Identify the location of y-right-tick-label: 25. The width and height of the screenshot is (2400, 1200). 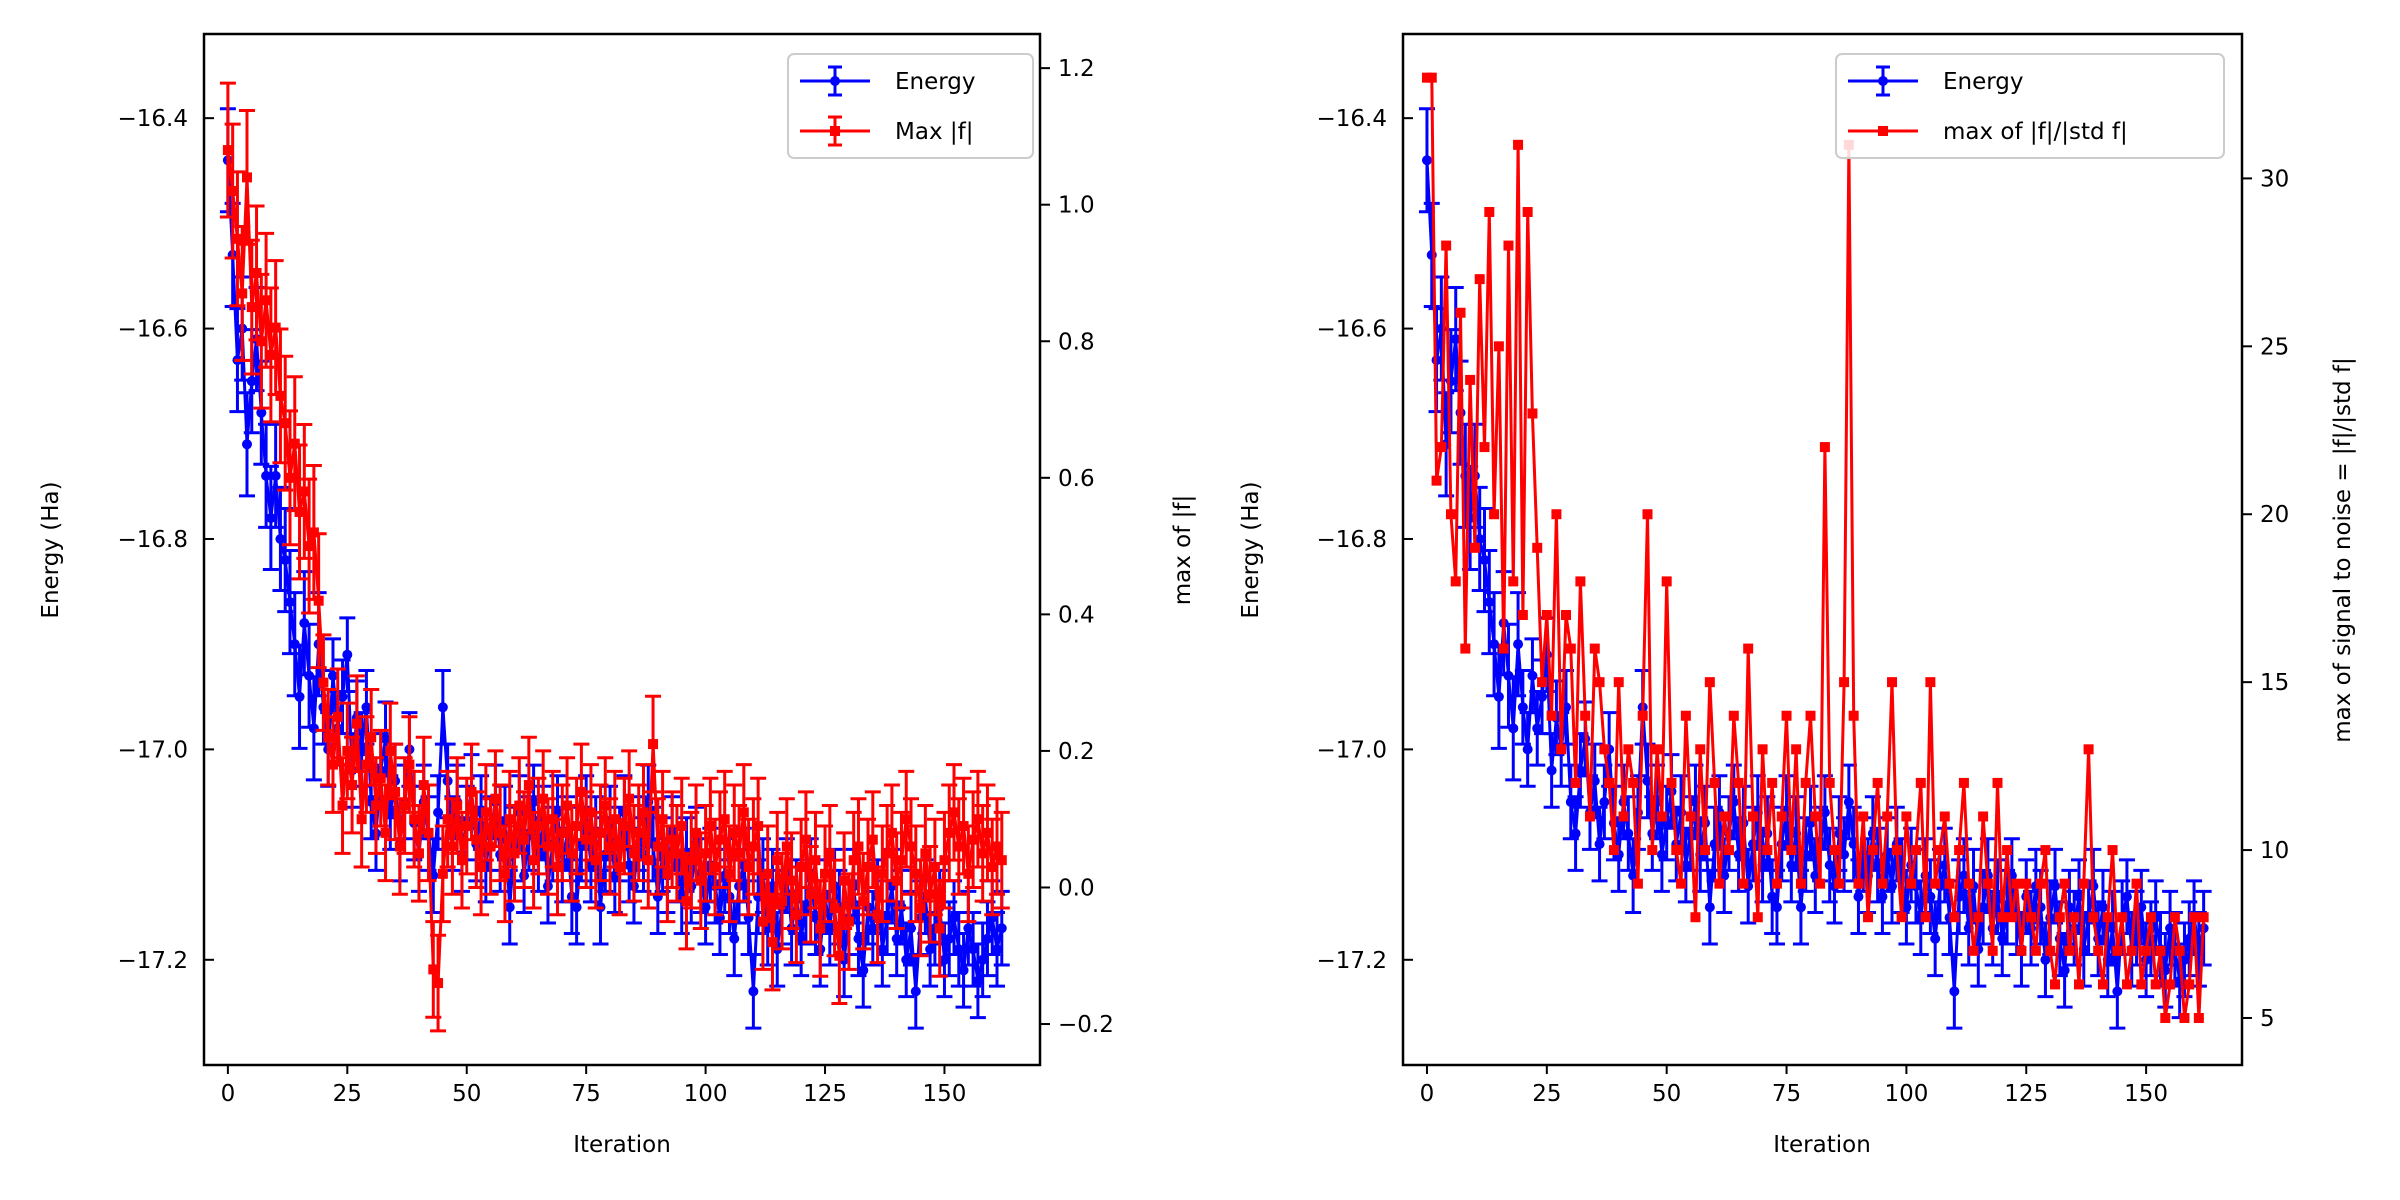
(2274, 347).